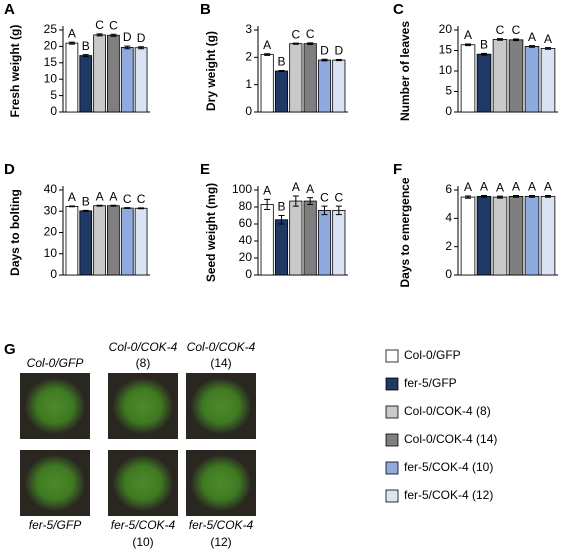 This screenshot has width=584, height=553. Describe the element at coordinates (450, 439) in the screenshot. I see `legend-label: Col-0/COK-4 (14)` at that location.